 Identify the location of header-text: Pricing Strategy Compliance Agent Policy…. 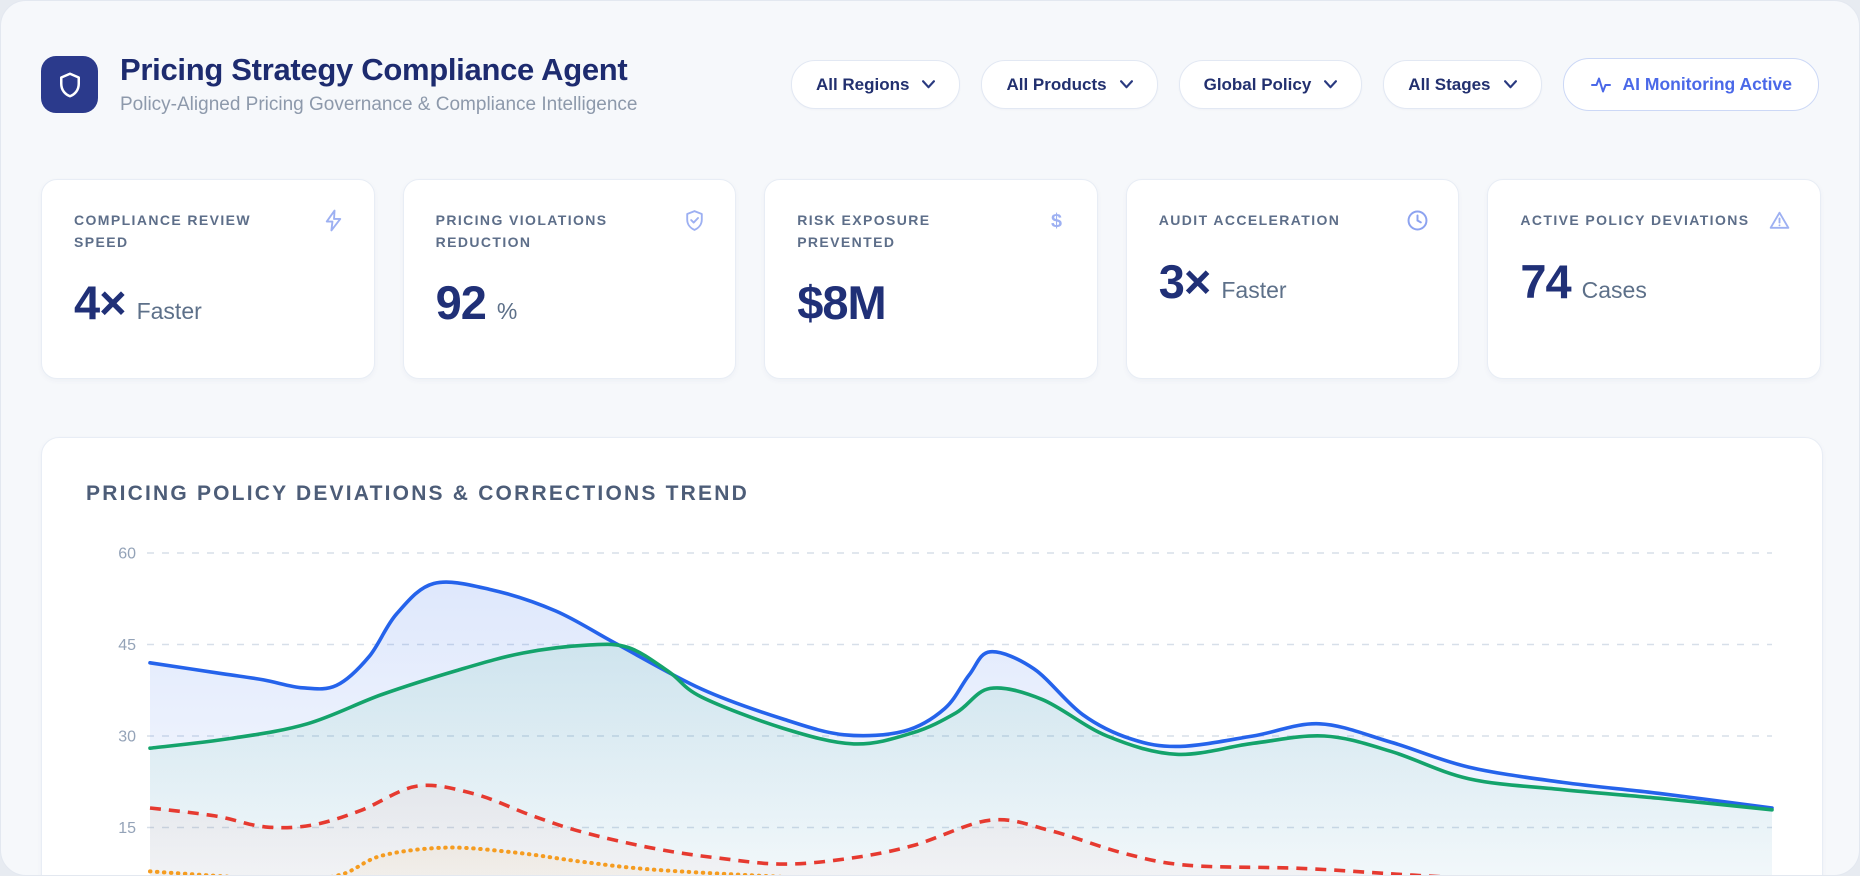
(379, 84).